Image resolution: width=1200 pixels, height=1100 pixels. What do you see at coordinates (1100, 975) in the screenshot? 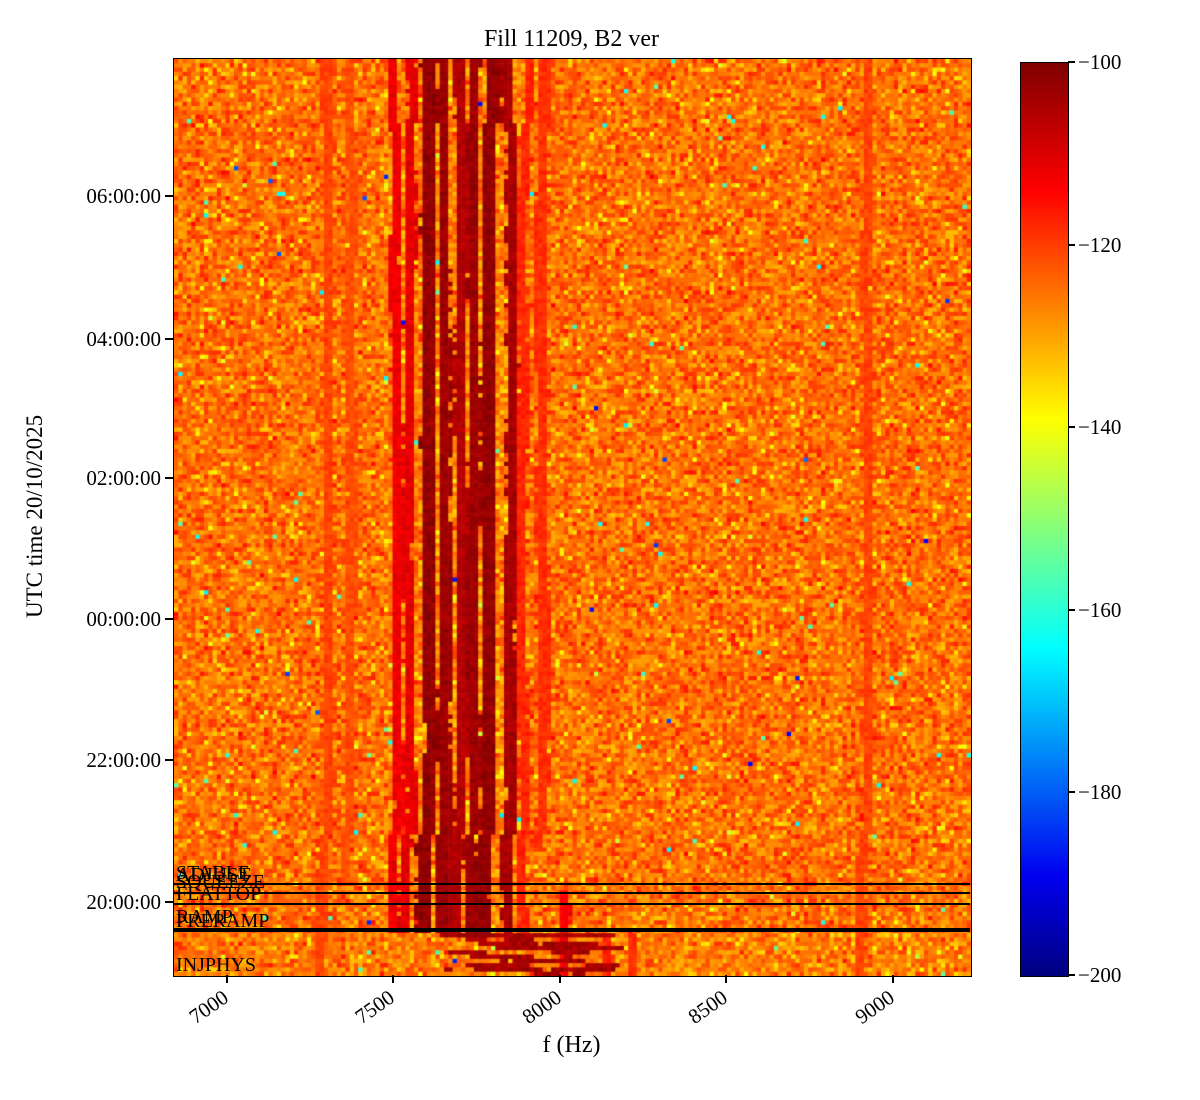
I see `colorbar-tick-label: −200` at bounding box center [1100, 975].